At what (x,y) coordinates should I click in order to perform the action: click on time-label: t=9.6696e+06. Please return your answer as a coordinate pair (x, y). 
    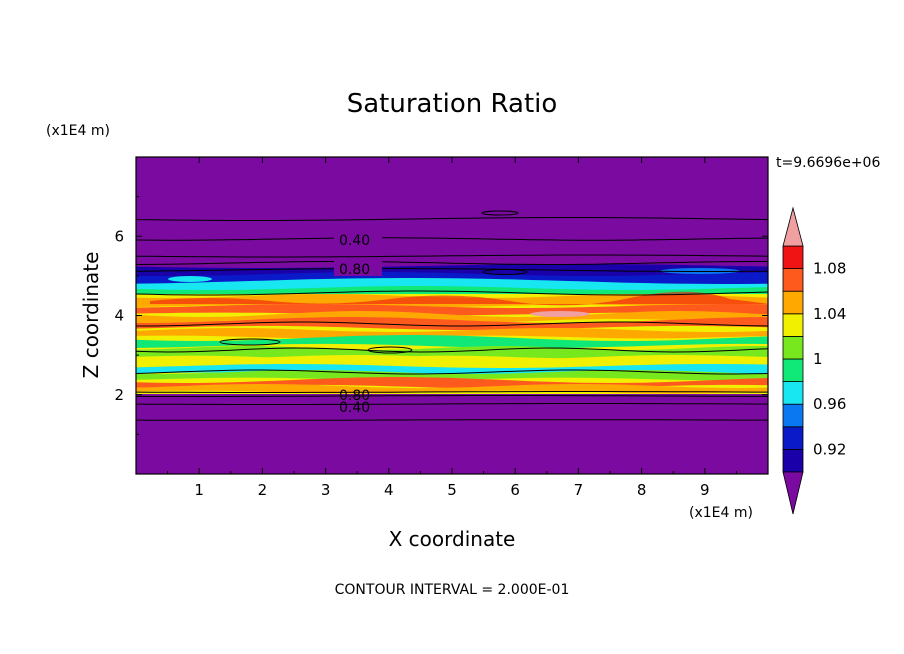
    Looking at the image, I should click on (828, 163).